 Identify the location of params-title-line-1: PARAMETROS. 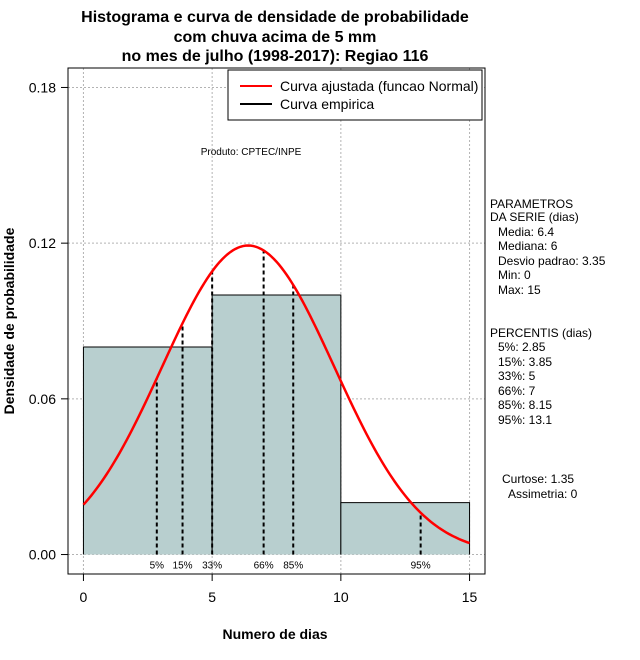
(531, 204).